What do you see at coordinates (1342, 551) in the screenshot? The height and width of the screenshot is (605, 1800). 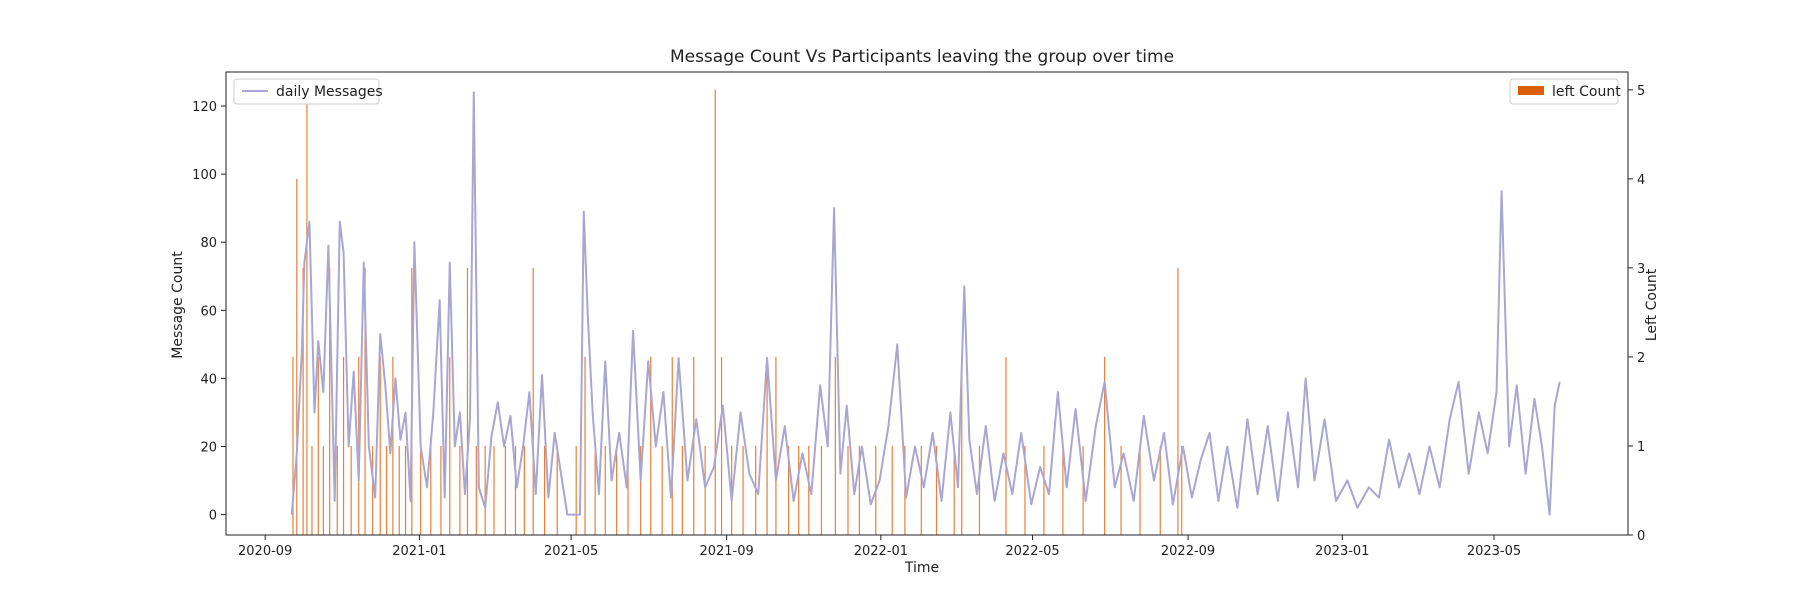 I see `x-tick-label: 2023-01` at bounding box center [1342, 551].